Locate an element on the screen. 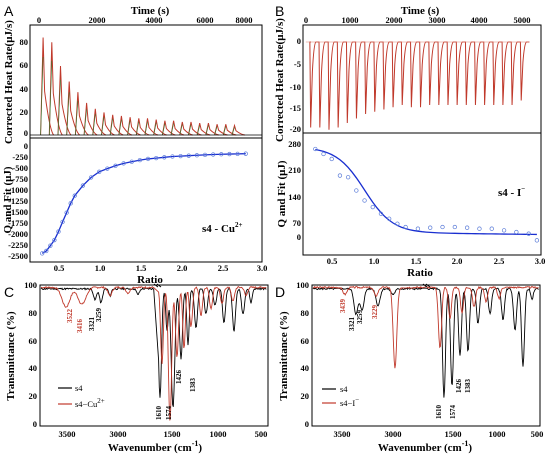 The height and width of the screenshot is (457, 550). legend-label-s4-i: s4−I− is located at coordinates (349, 402).